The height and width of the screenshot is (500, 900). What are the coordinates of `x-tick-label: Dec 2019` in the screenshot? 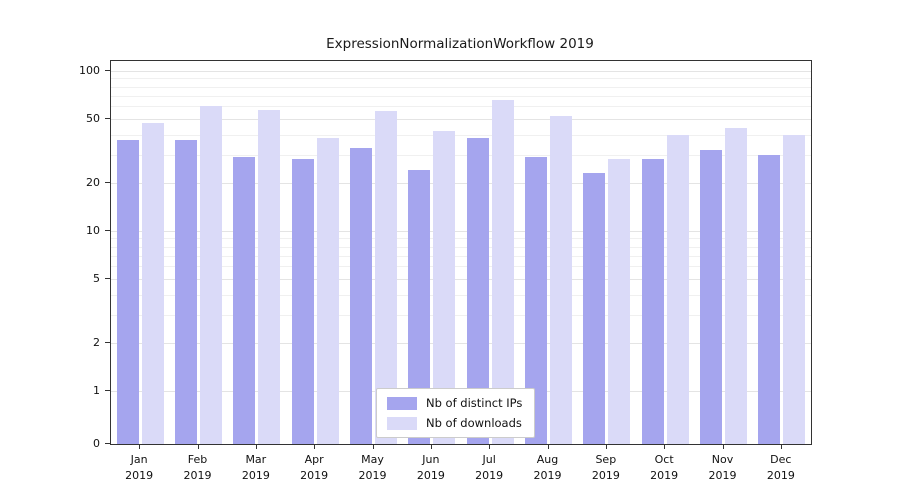 It's located at (780, 467).